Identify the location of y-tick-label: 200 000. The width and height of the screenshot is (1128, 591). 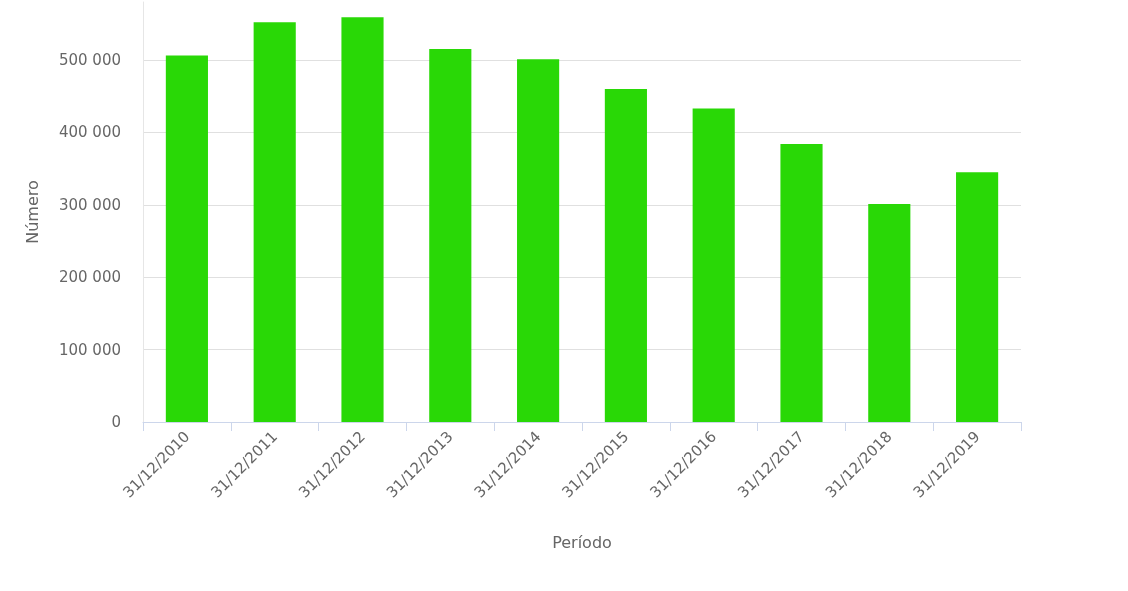
(89, 277).